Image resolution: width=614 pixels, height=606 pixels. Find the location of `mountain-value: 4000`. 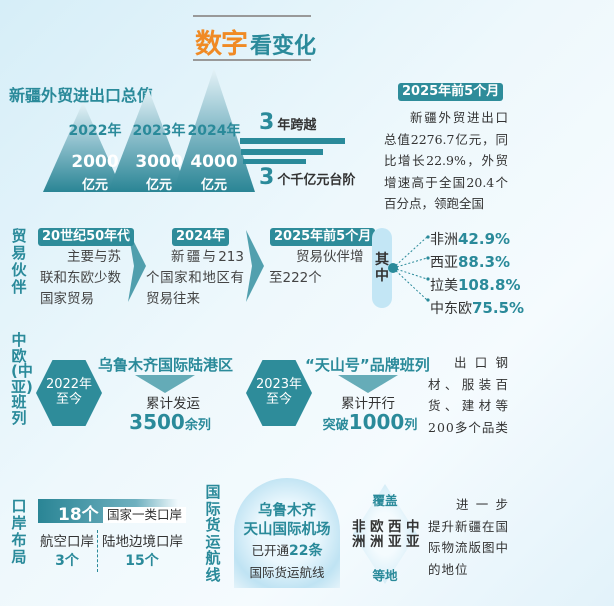

mountain-value: 4000 is located at coordinates (214, 162).